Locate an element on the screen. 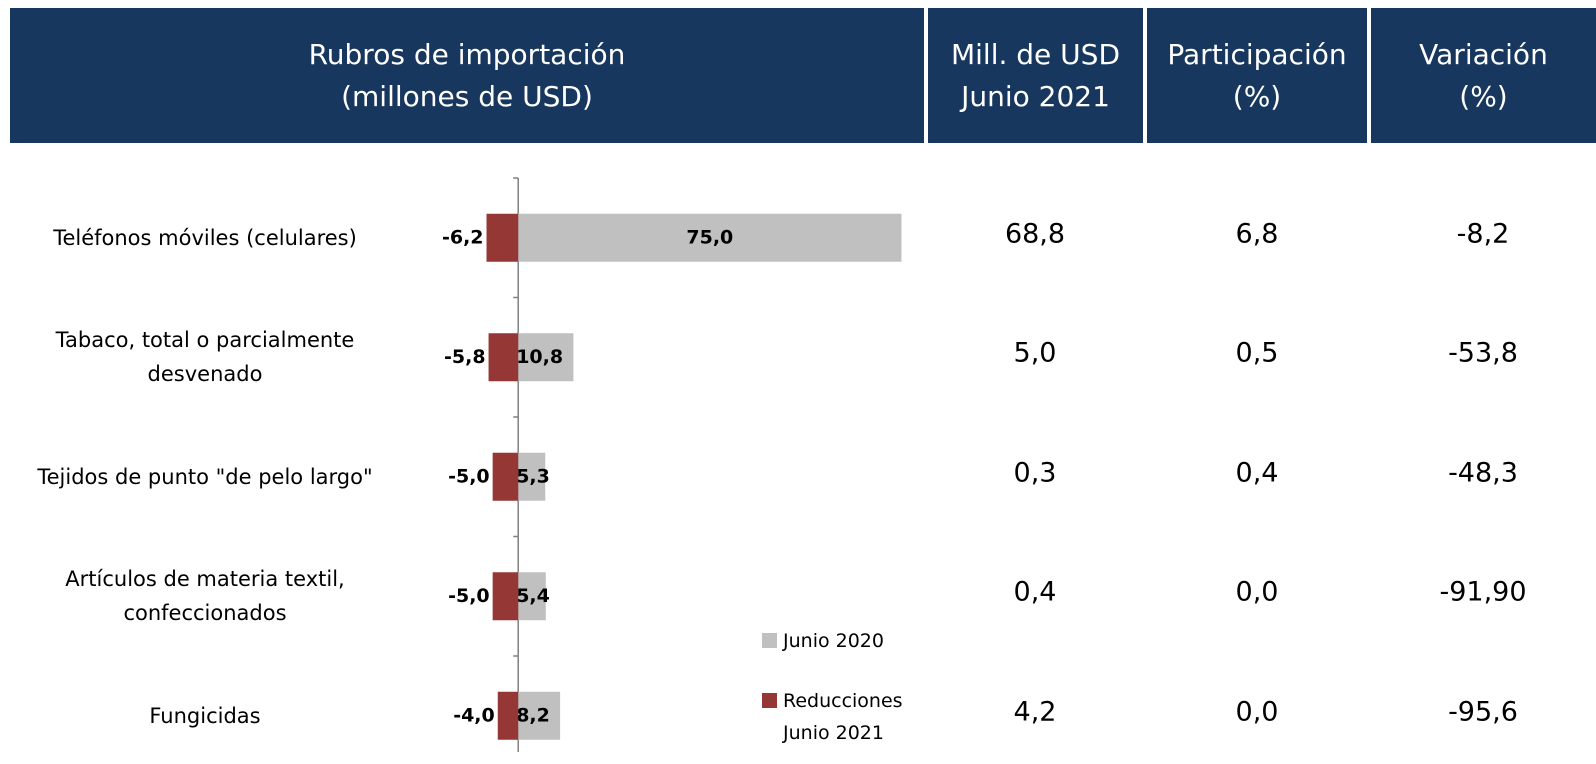 The width and height of the screenshot is (1596, 764). value-label: 5,4 is located at coordinates (533, 596).